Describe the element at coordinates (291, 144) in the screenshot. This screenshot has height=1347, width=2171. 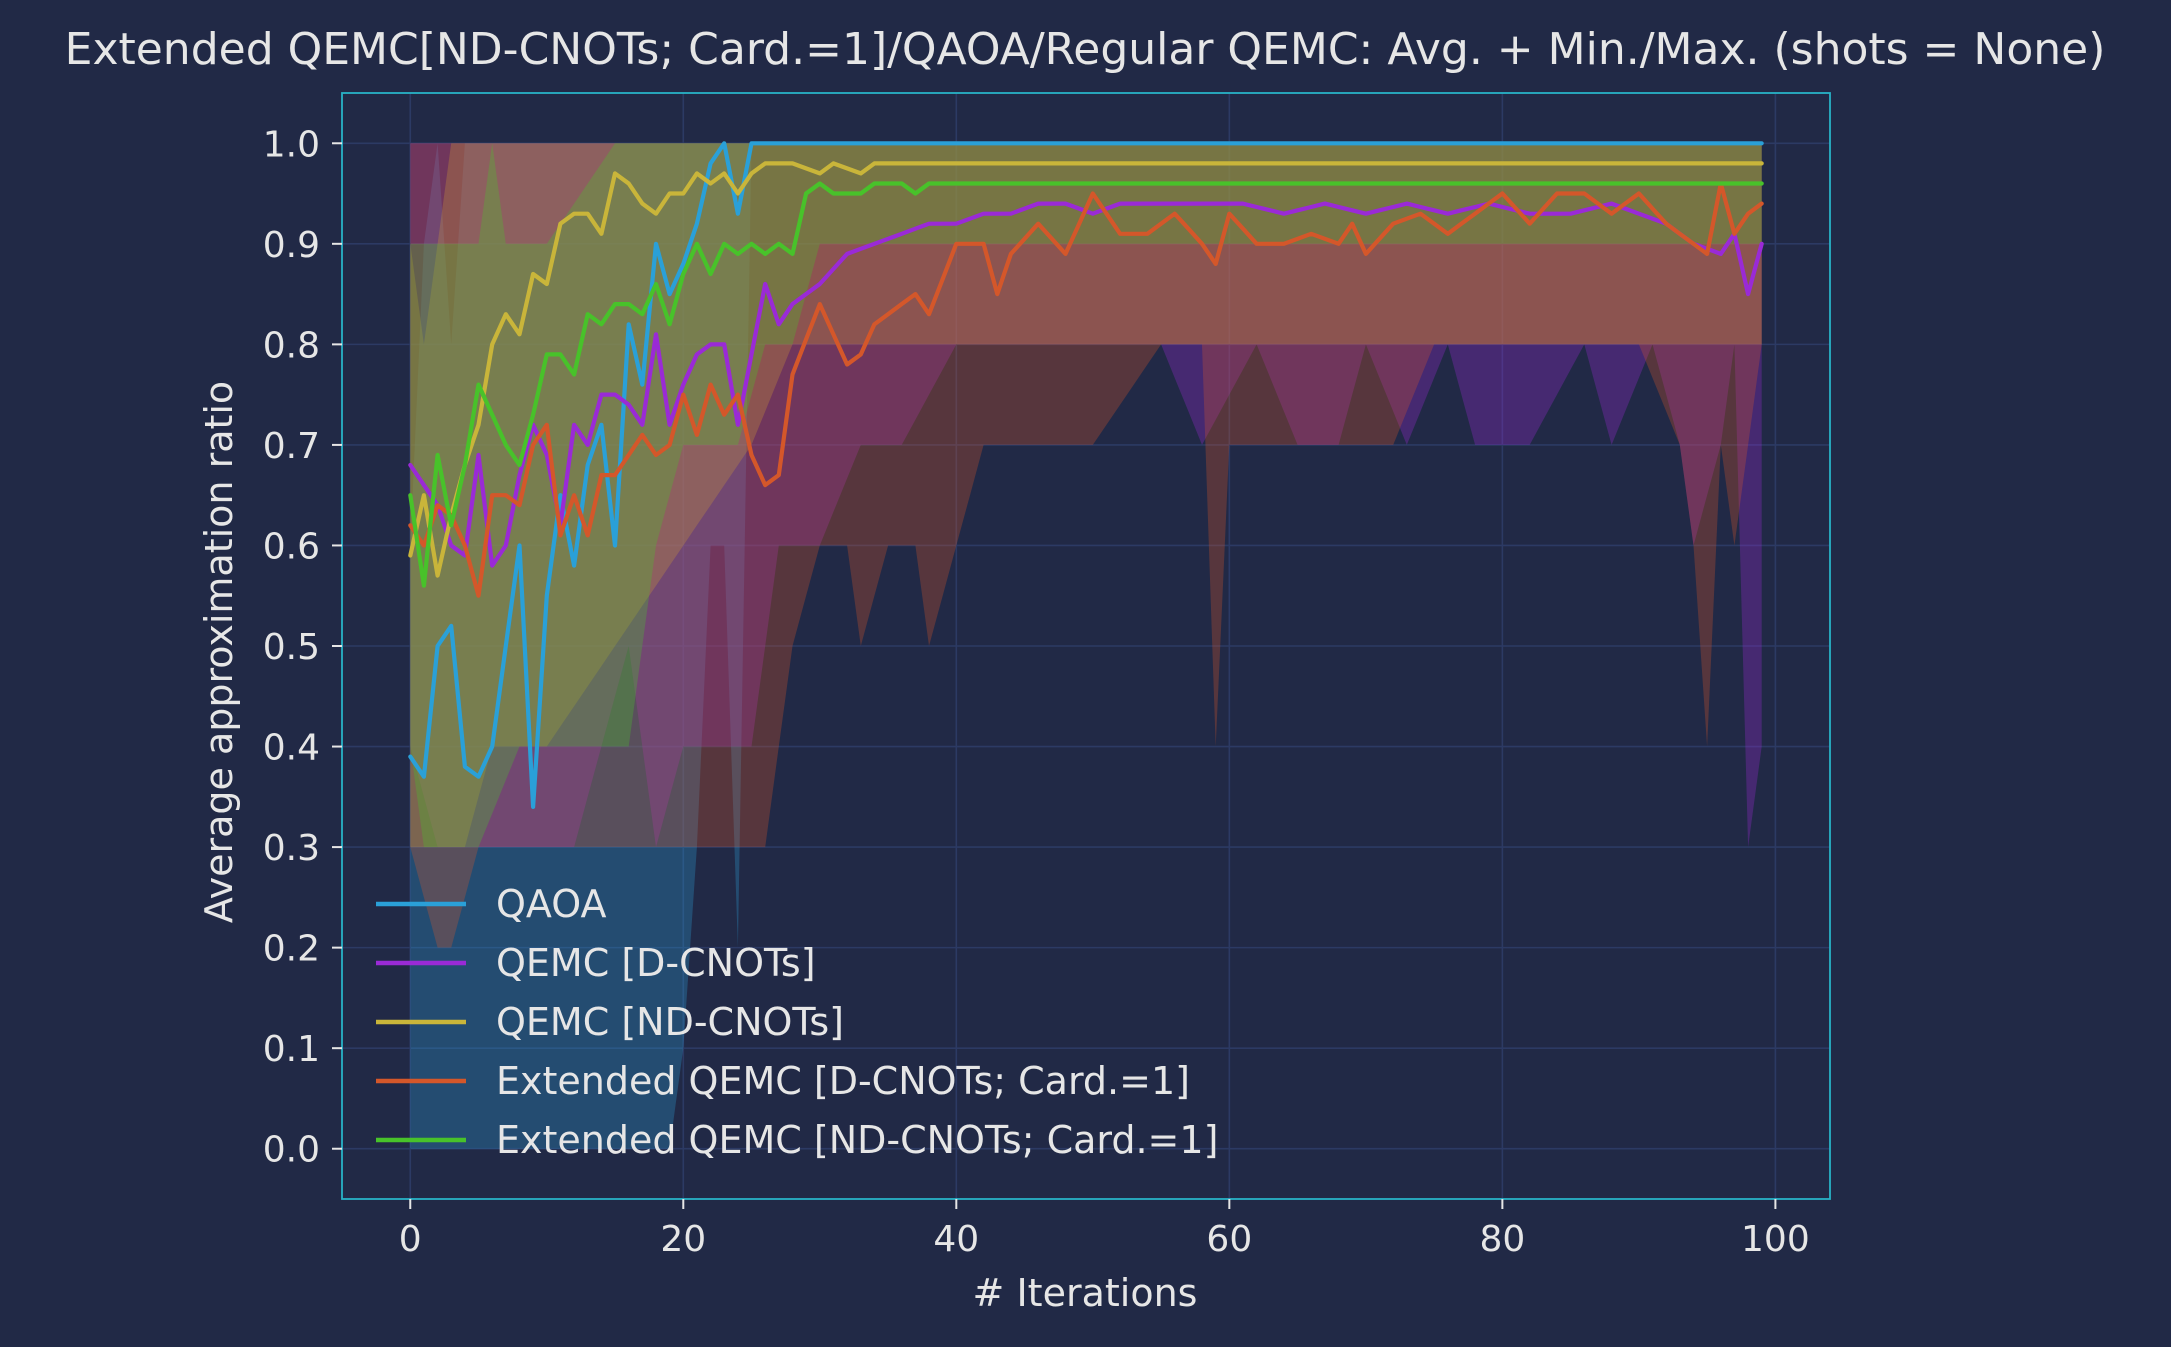
I see `y-tick-label: 1.0` at that location.